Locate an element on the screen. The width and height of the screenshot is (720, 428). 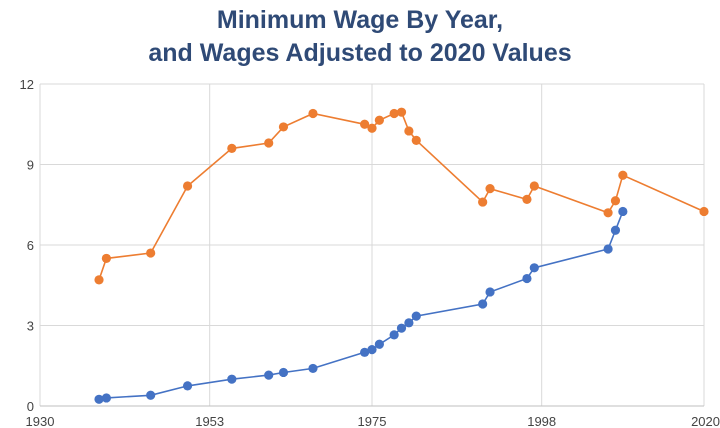
chart-title-line-2: and Wages Adjusted to 2020 Values is located at coordinates (360, 53).